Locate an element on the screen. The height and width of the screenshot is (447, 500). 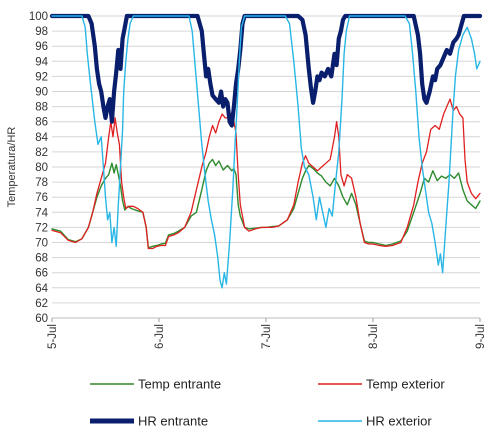
legend-item: HR exterior is located at coordinates (375, 421).